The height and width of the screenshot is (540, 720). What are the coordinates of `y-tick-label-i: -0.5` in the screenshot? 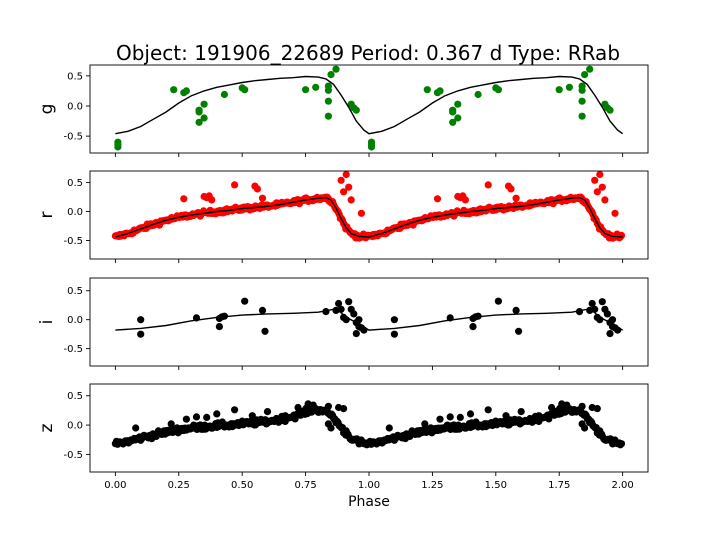 It's located at (73, 349).